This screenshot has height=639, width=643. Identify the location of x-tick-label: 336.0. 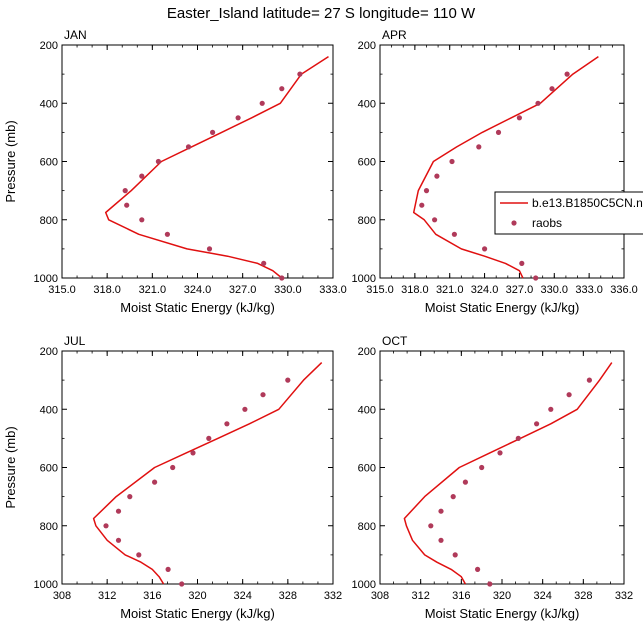
(624, 290).